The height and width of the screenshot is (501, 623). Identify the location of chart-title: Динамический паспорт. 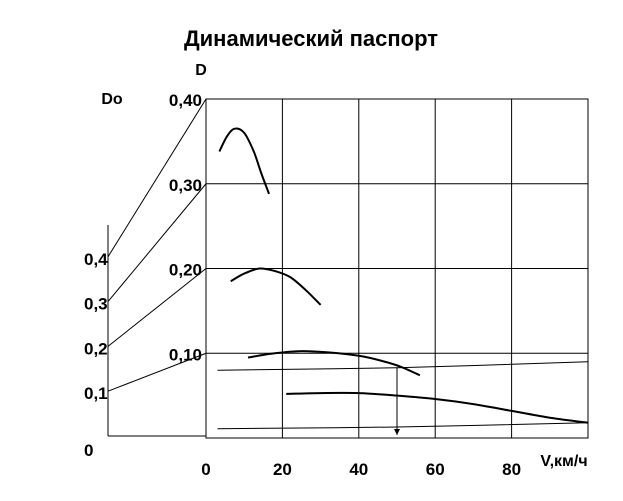
(311, 38).